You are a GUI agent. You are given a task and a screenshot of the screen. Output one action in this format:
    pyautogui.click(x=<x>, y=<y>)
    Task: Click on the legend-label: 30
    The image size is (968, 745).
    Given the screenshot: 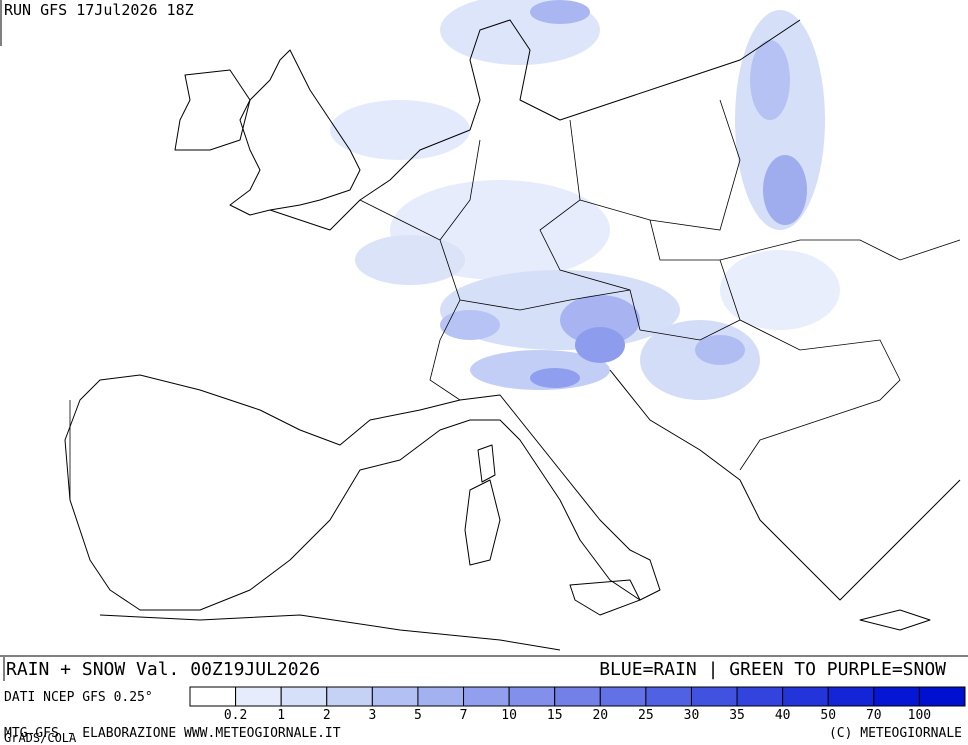 What is the action you would take?
    pyautogui.click(x=692, y=715)
    